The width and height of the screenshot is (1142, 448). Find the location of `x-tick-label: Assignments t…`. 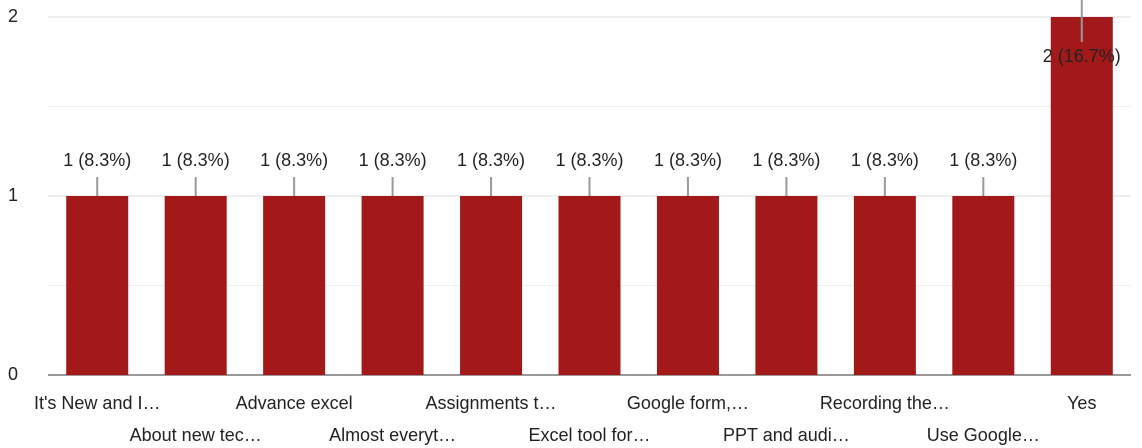

x-tick-label: Assignments t… is located at coordinates (491, 403).